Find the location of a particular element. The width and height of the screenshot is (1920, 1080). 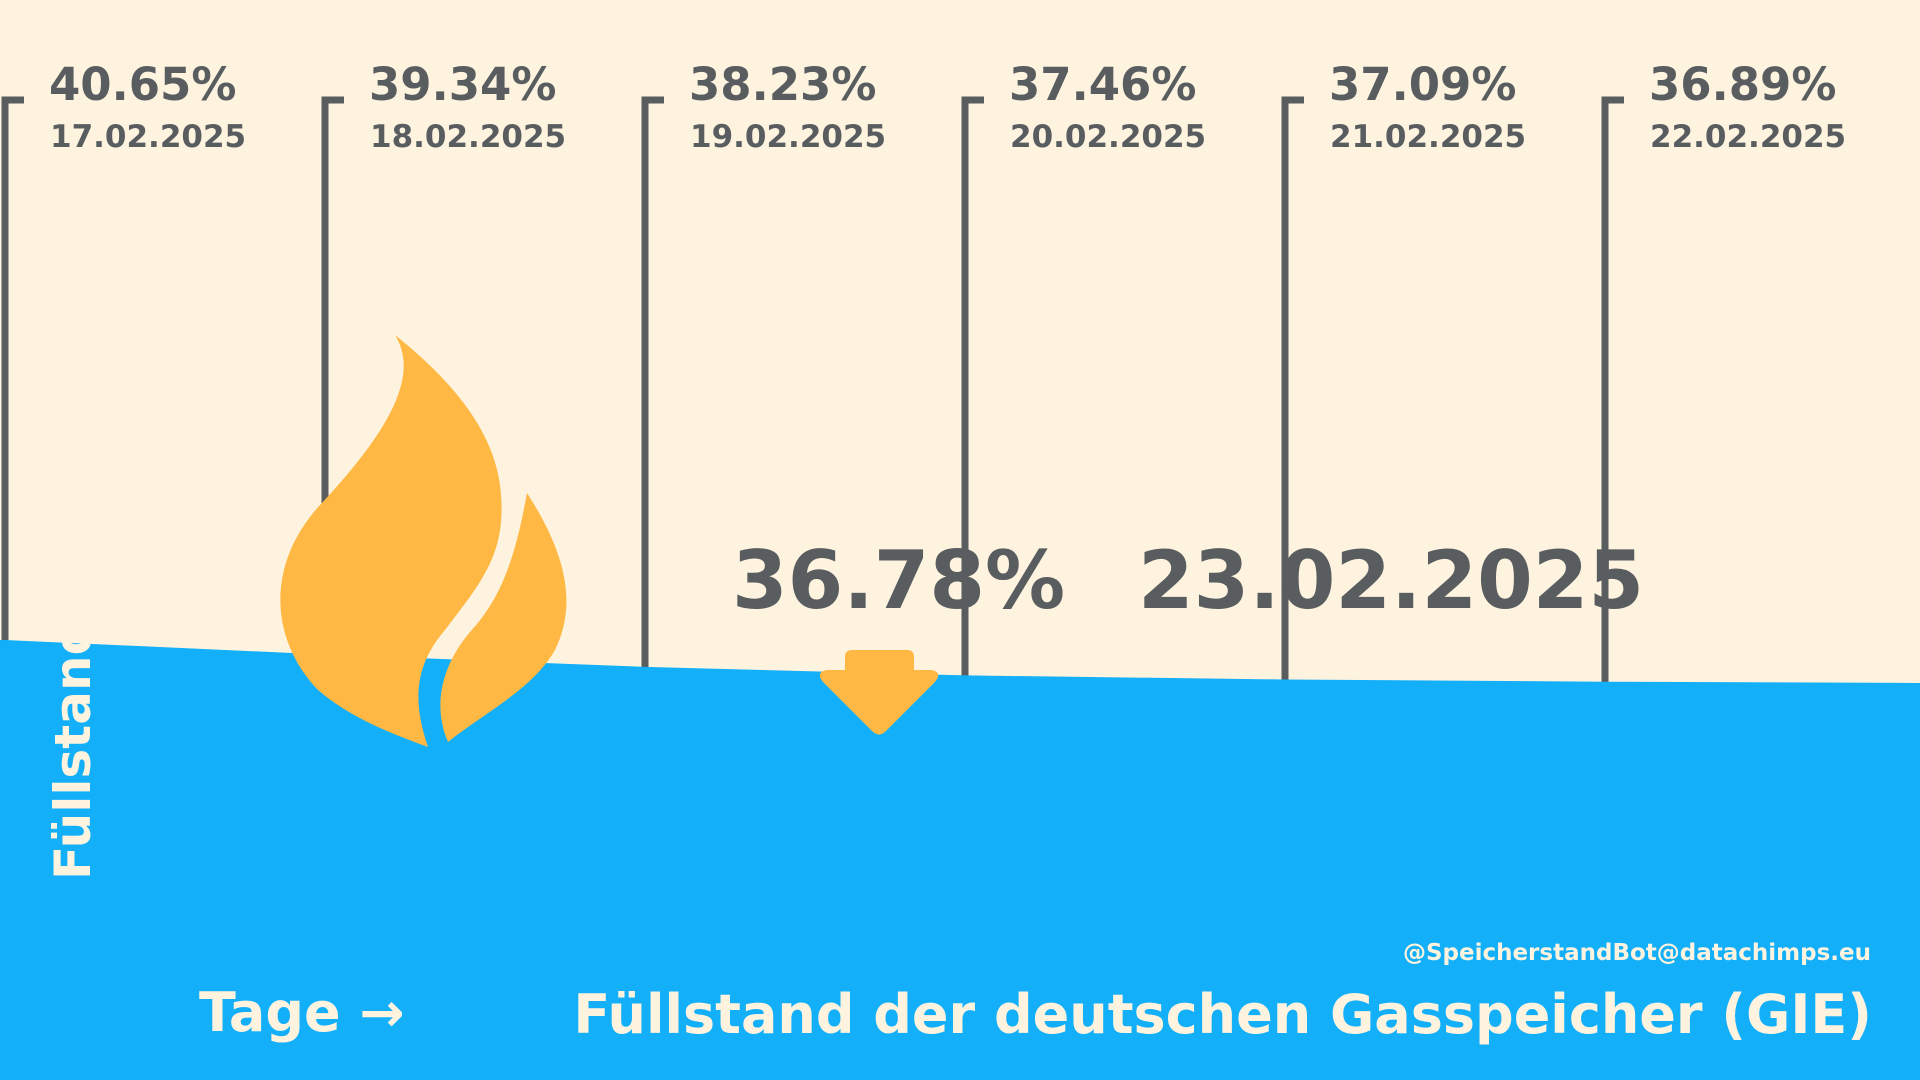

date-label: 17.02.2025 is located at coordinates (148, 137).